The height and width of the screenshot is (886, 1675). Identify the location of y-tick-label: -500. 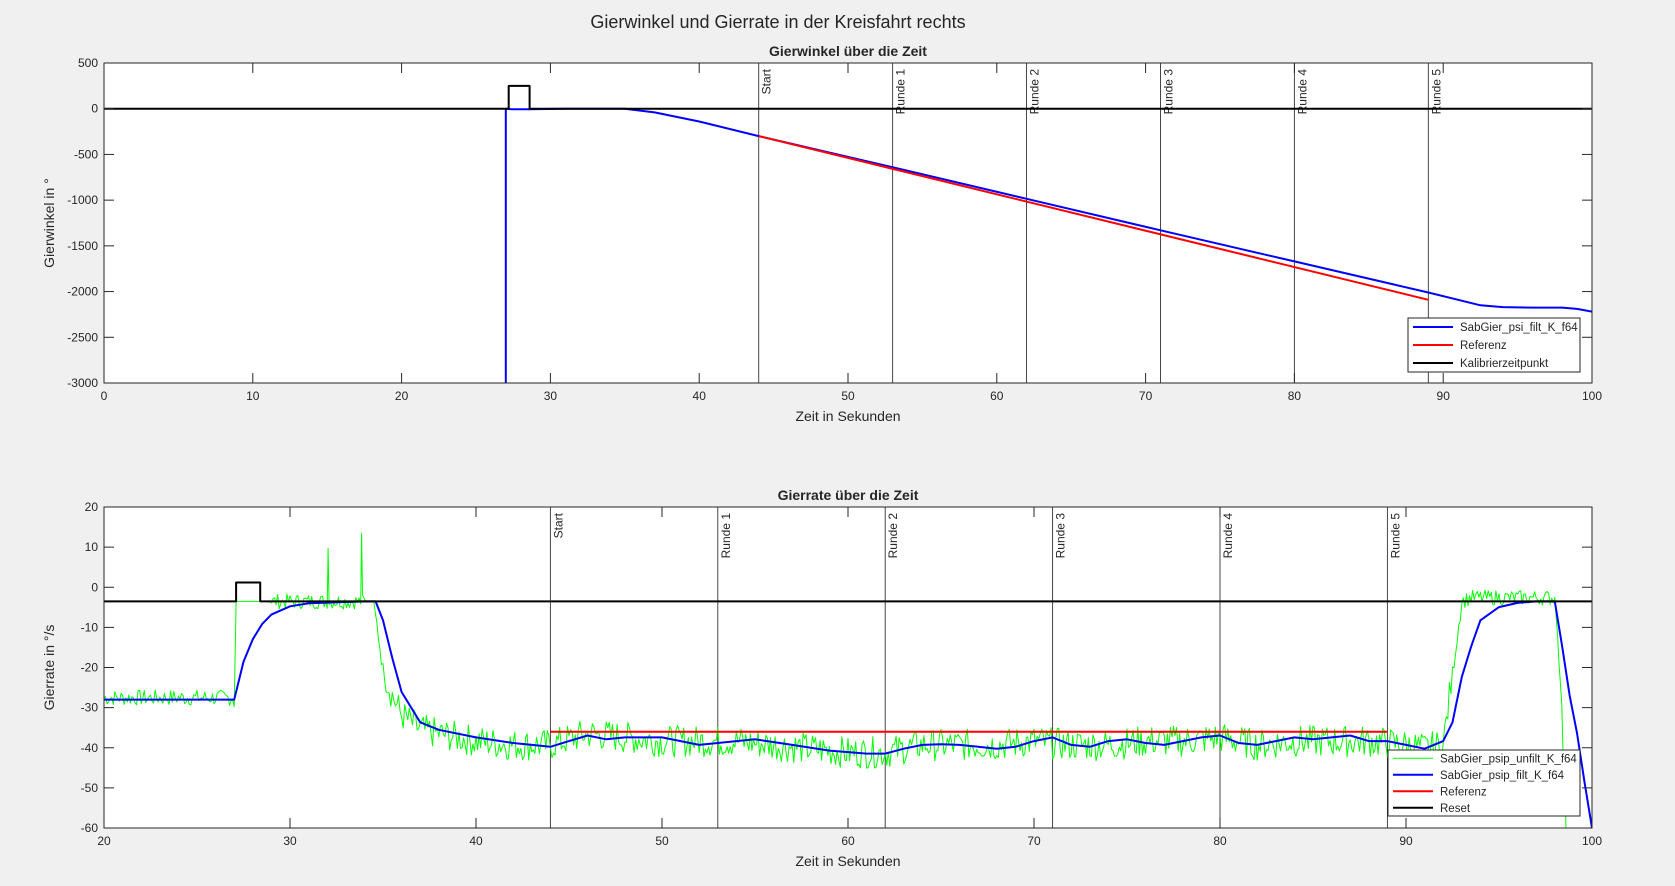
(86, 154).